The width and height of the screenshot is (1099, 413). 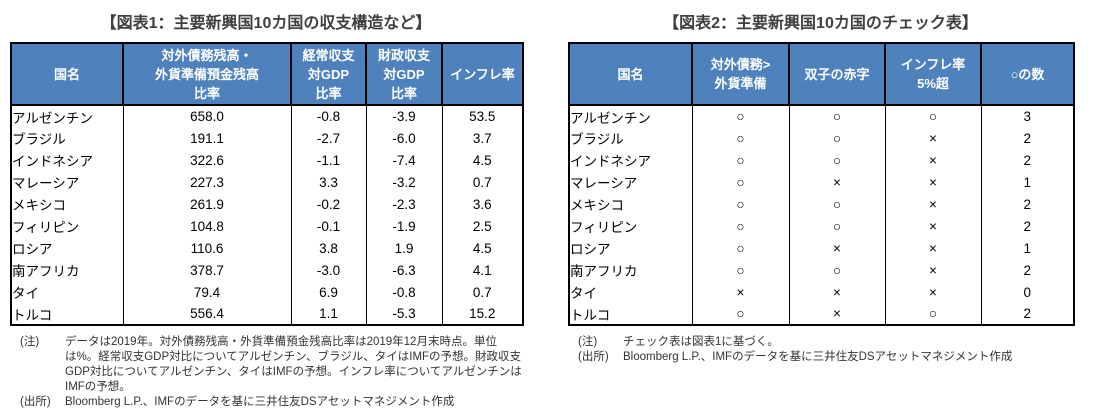 What do you see at coordinates (328, 248) in the screenshot?
I see `value-cell: 3.8` at bounding box center [328, 248].